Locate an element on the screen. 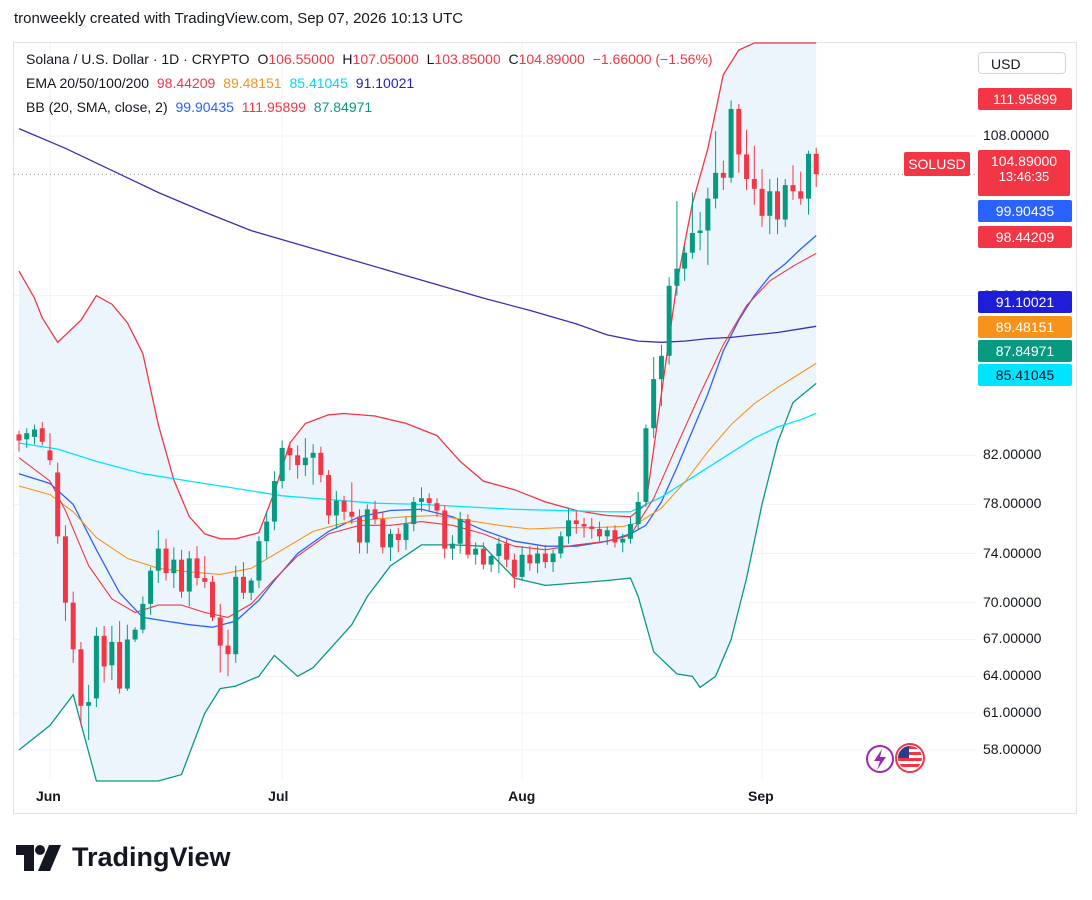 Image resolution: width=1092 pixels, height=900 pixels. change-value: −1.66000 (−1.56%) is located at coordinates (652, 59).